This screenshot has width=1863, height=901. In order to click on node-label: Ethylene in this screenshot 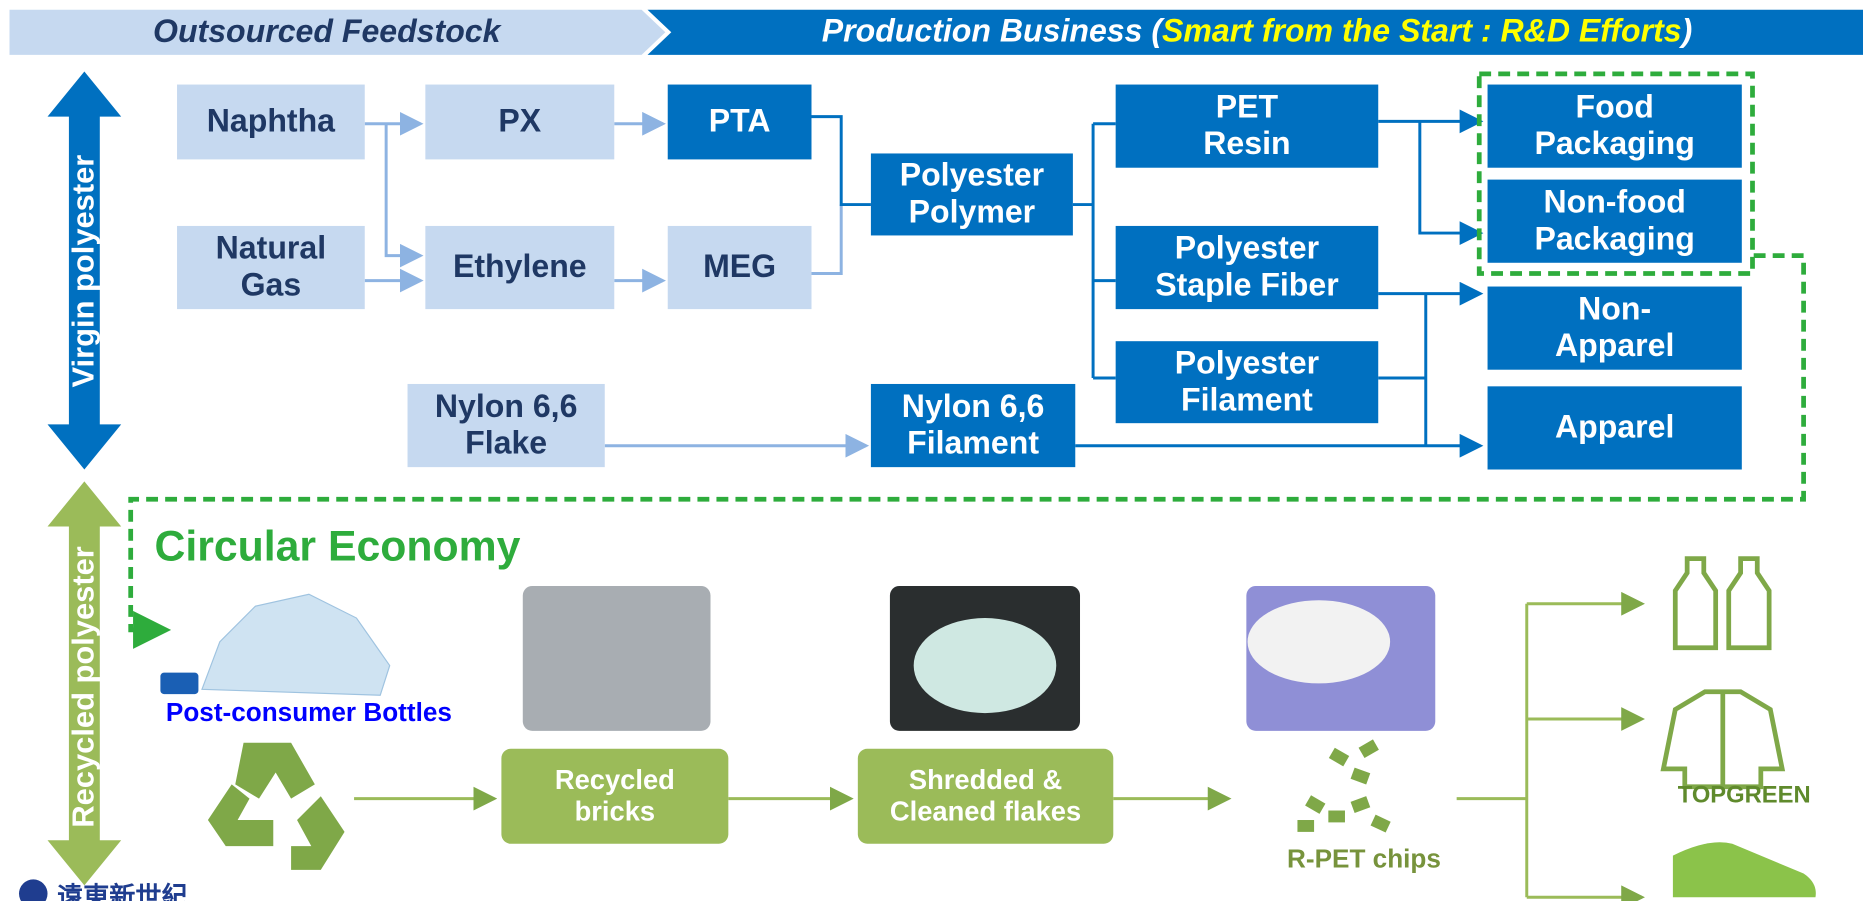, I will do `click(520, 266)`.